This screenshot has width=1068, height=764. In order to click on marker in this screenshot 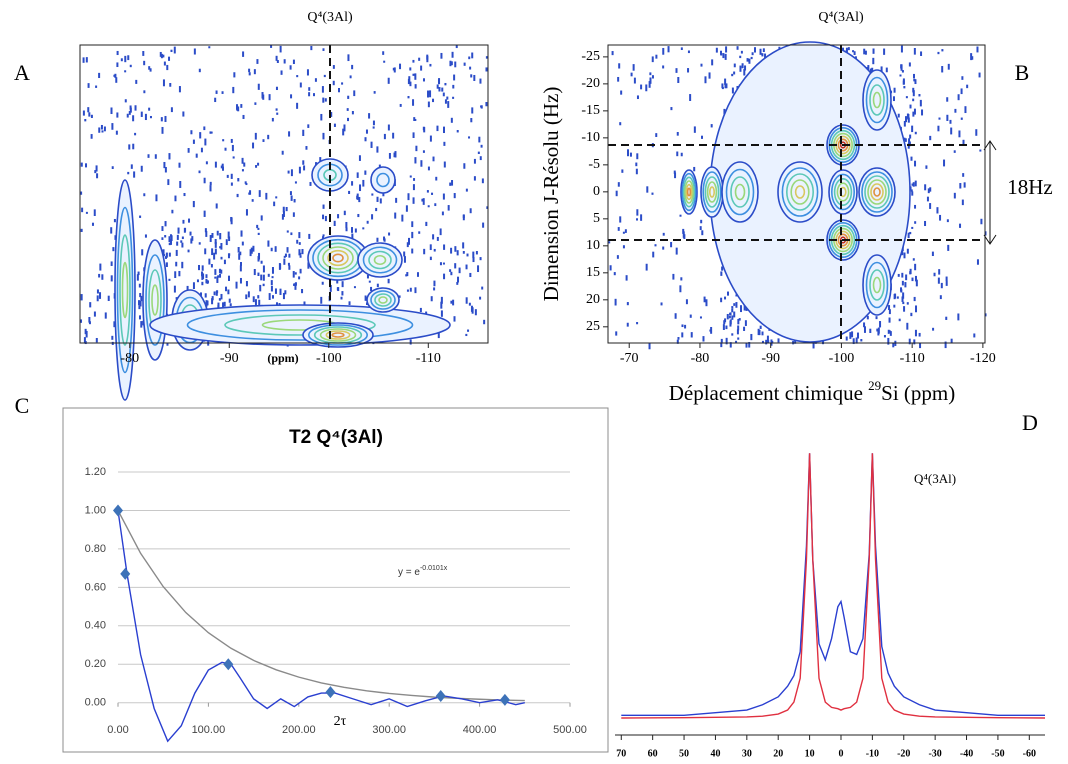, I will do `click(125, 573)`.